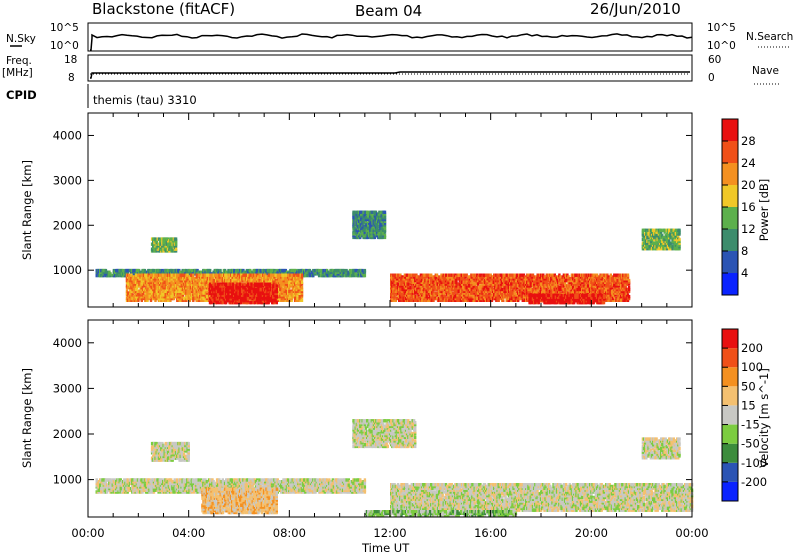 The width and height of the screenshot is (800, 558). What do you see at coordinates (769, 37) in the screenshot?
I see `nsearch-label: N.Search` at bounding box center [769, 37].